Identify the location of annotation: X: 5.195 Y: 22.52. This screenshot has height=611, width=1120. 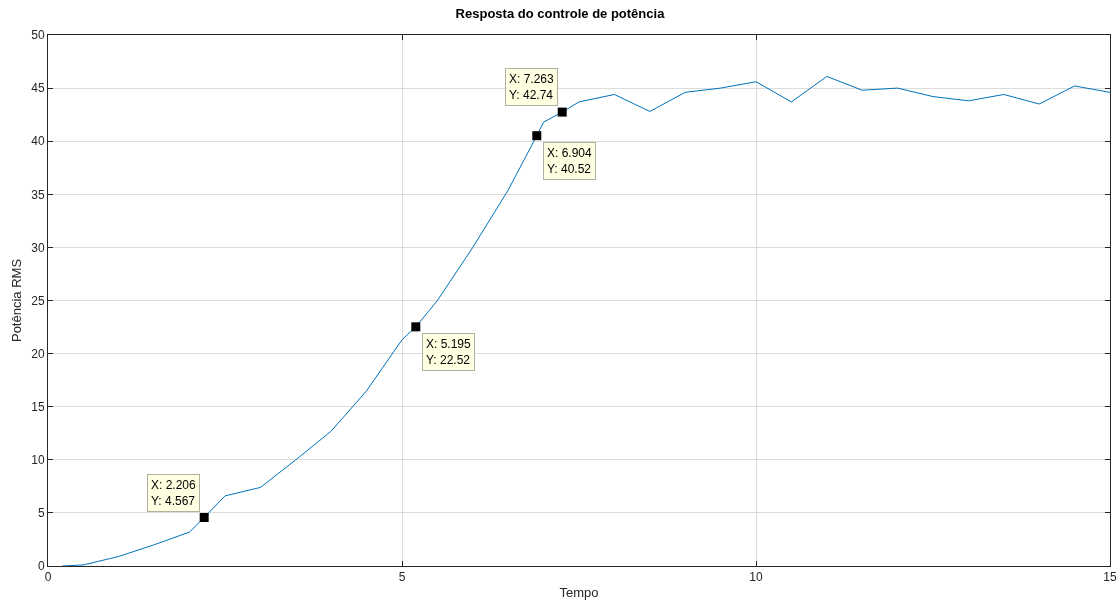
(449, 352).